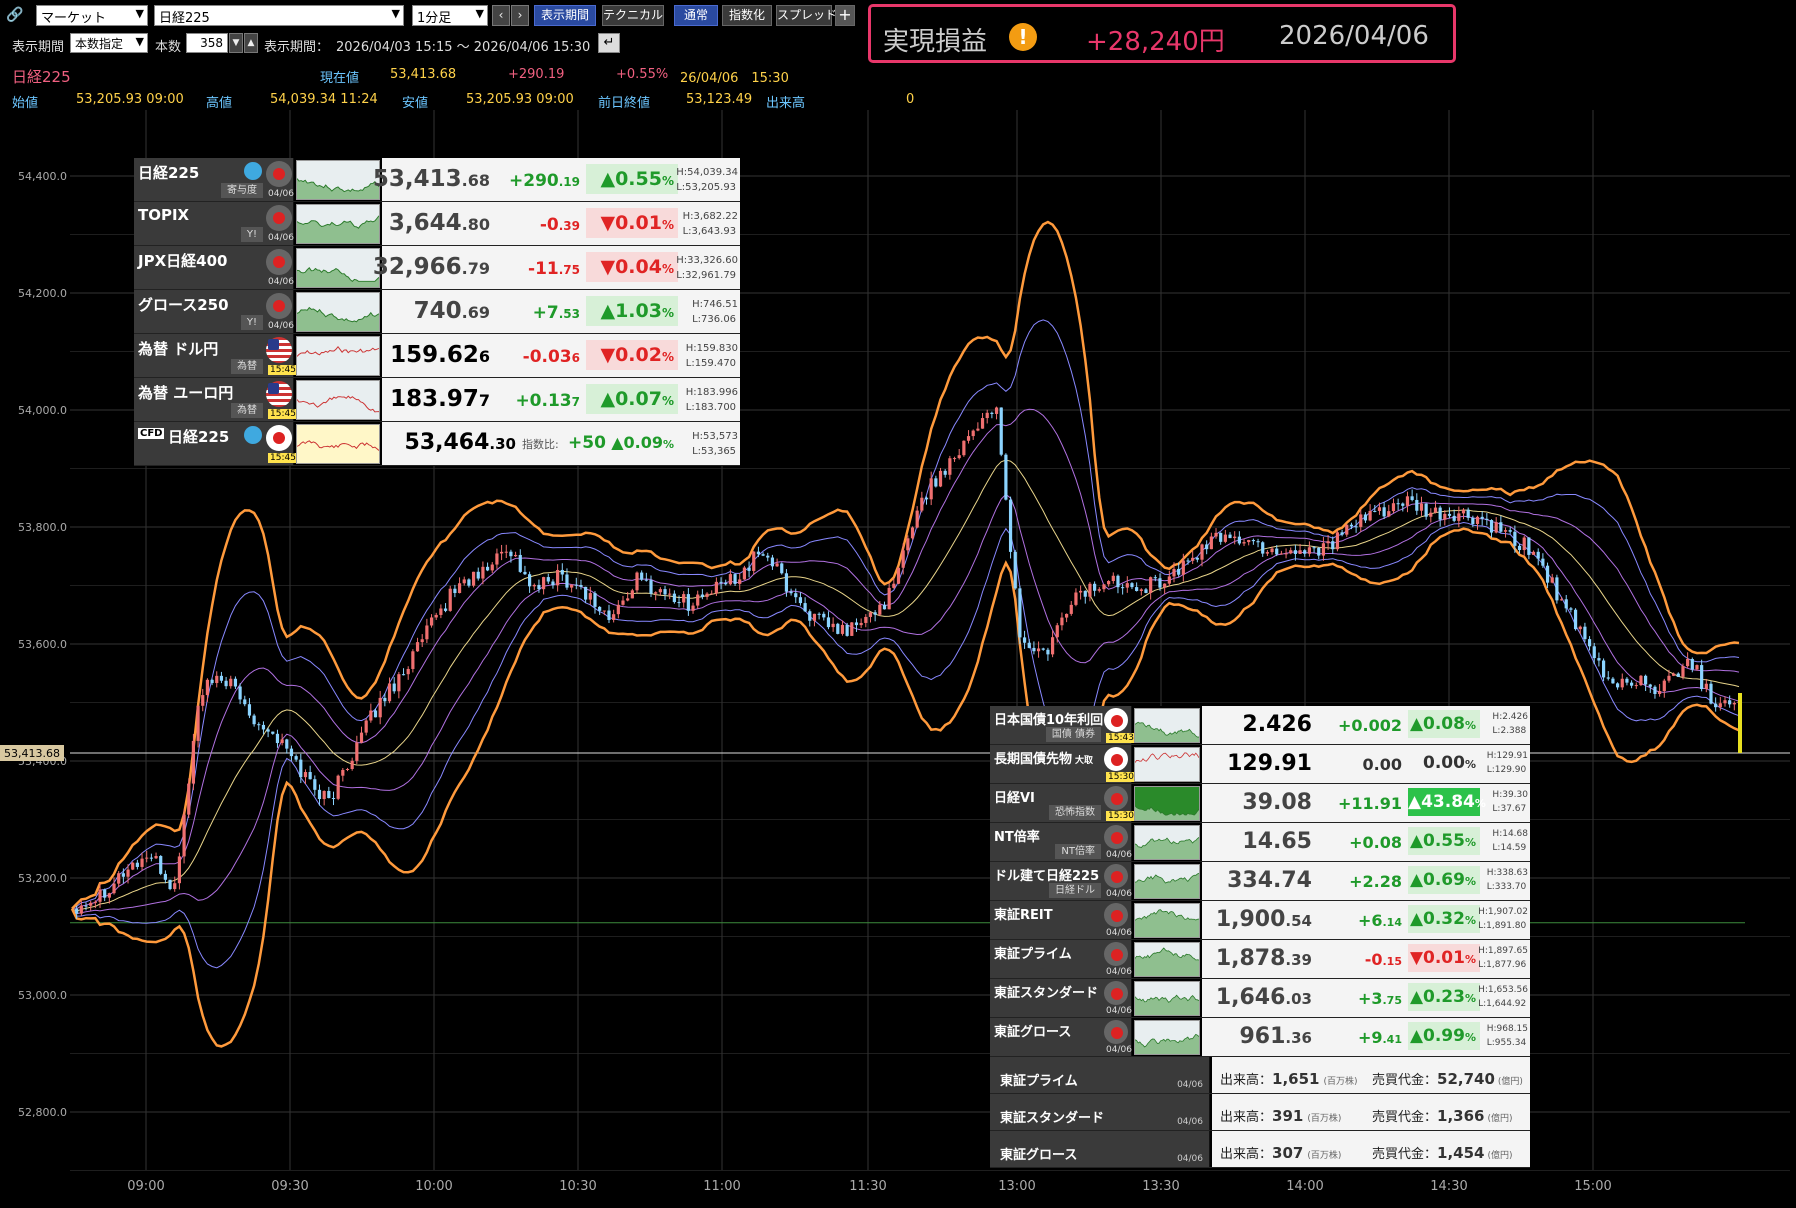 The image size is (1796, 1208). Describe the element at coordinates (450, 15) in the screenshot. I see `interval-select: 1分足 ▼` at that location.